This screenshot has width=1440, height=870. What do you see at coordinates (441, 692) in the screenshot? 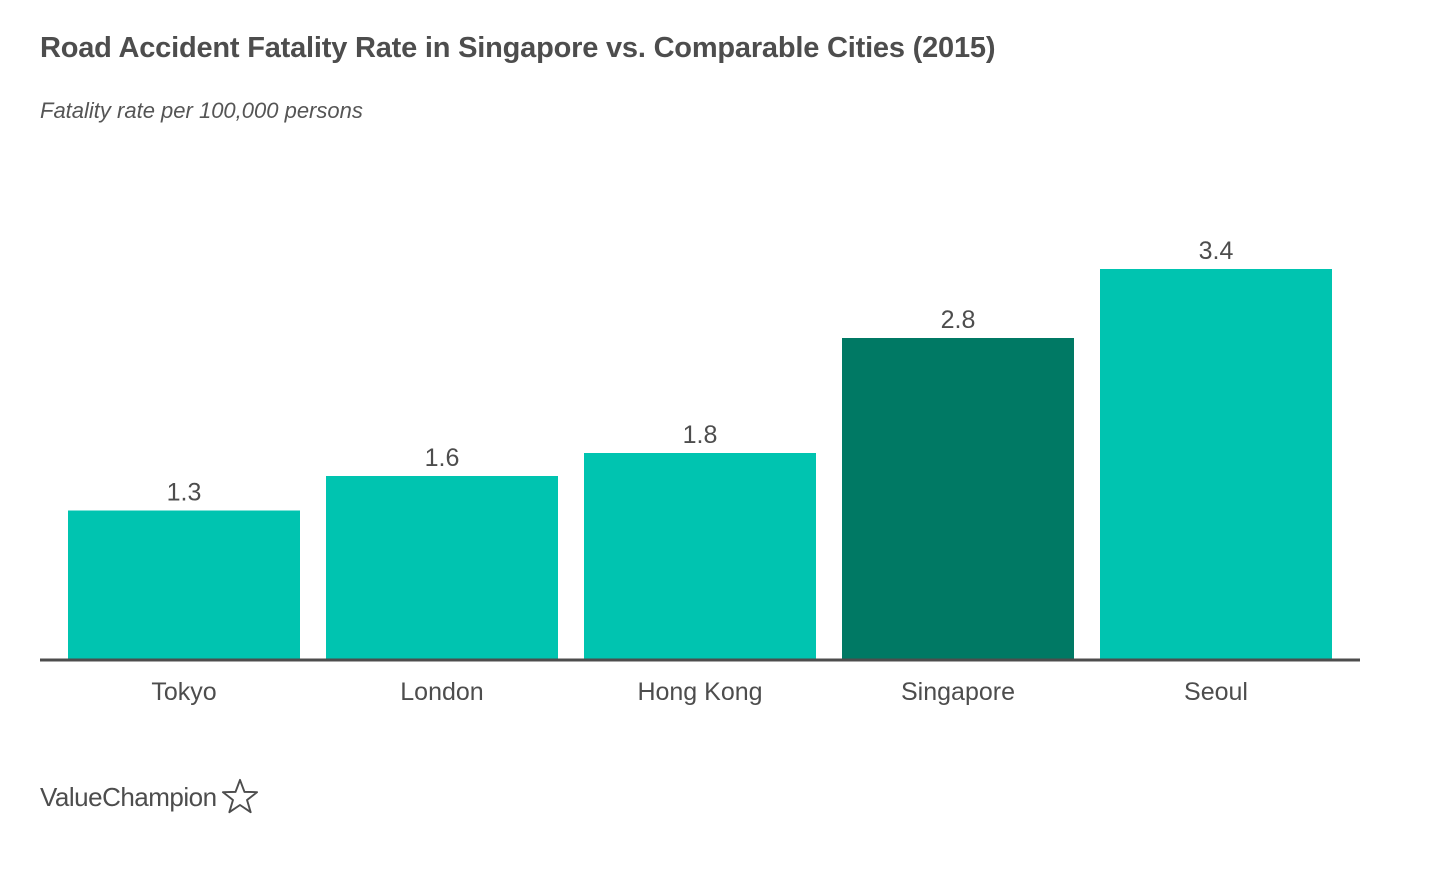
I see `category-label: London` at bounding box center [441, 692].